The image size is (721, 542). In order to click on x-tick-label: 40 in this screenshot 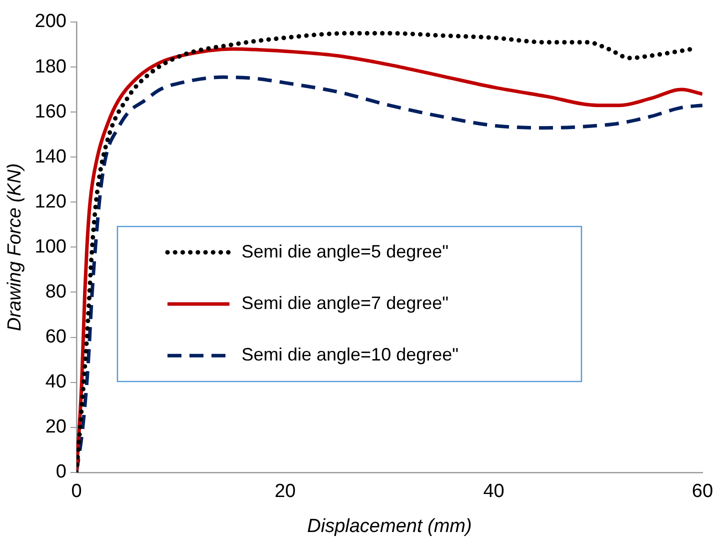, I will do `click(493, 491)`.